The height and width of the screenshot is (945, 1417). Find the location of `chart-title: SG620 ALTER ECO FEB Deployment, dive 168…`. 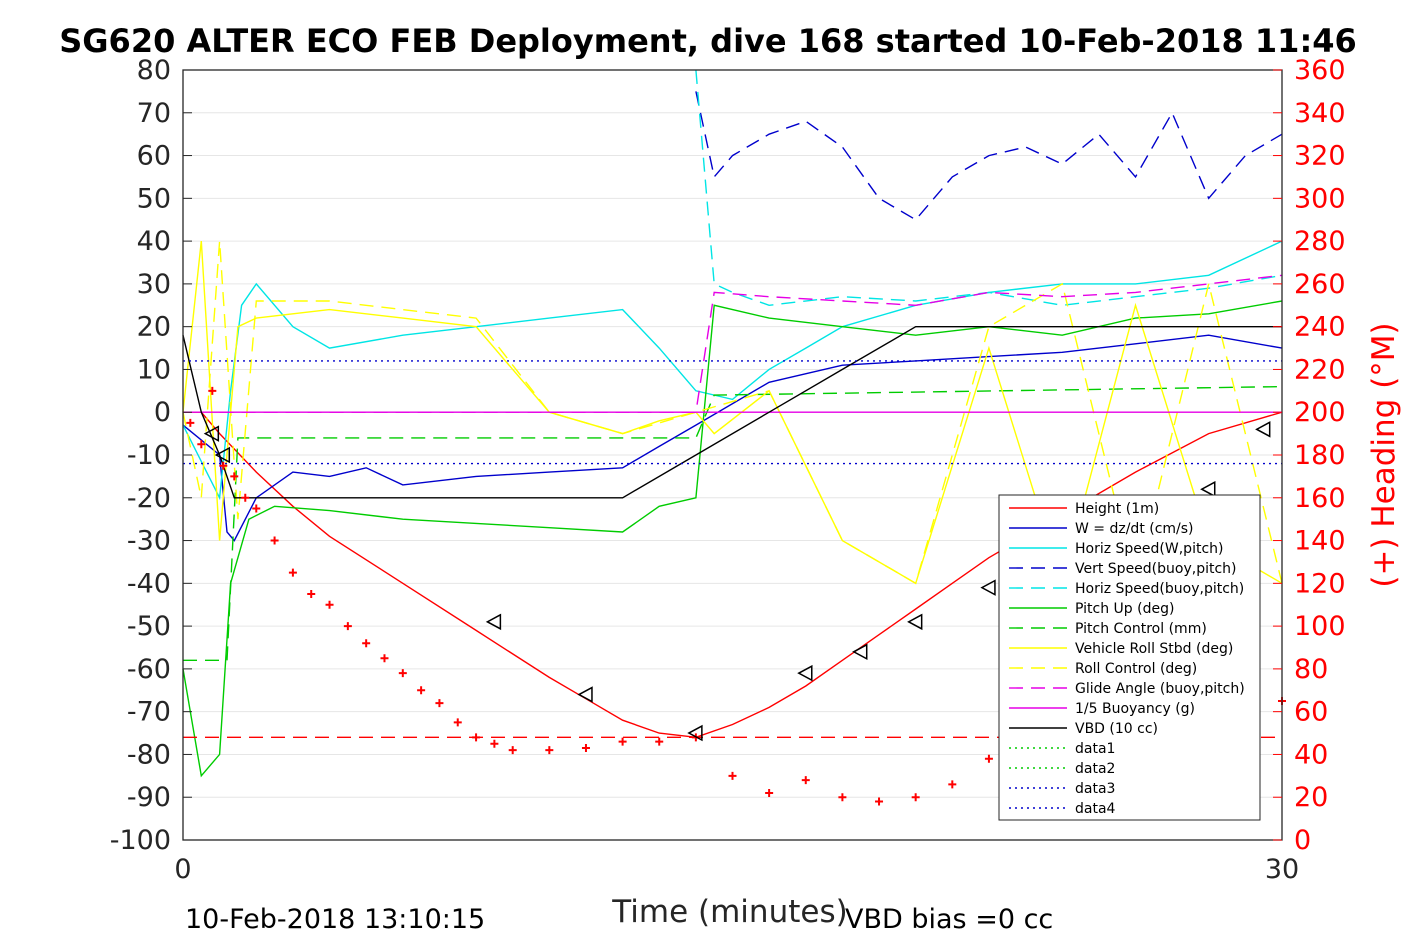

chart-title: SG620 ALTER ECO FEB Deployment, dive 168… is located at coordinates (708, 41).